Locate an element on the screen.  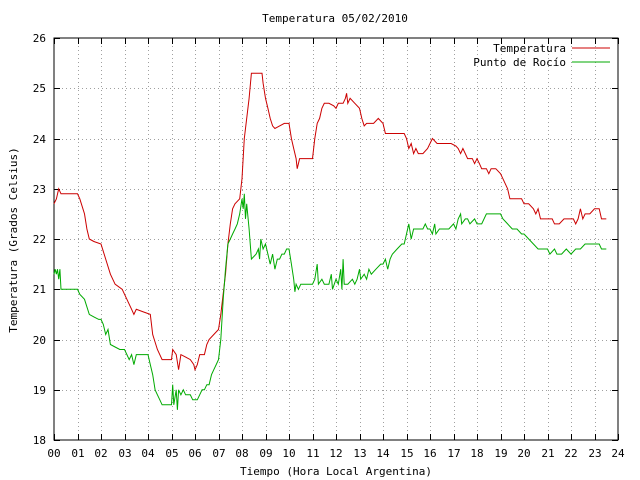
x-tick-label: 21 is located at coordinates (547, 453).